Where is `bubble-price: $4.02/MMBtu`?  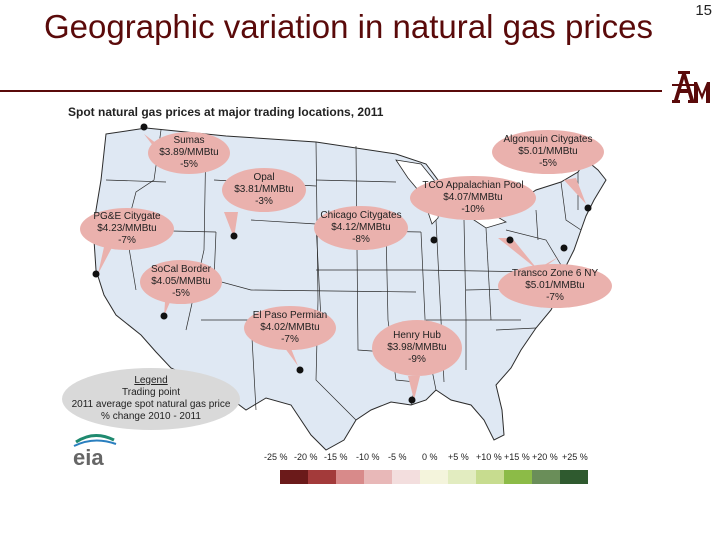
bubble-price: $4.02/MMBtu is located at coordinates (290, 327).